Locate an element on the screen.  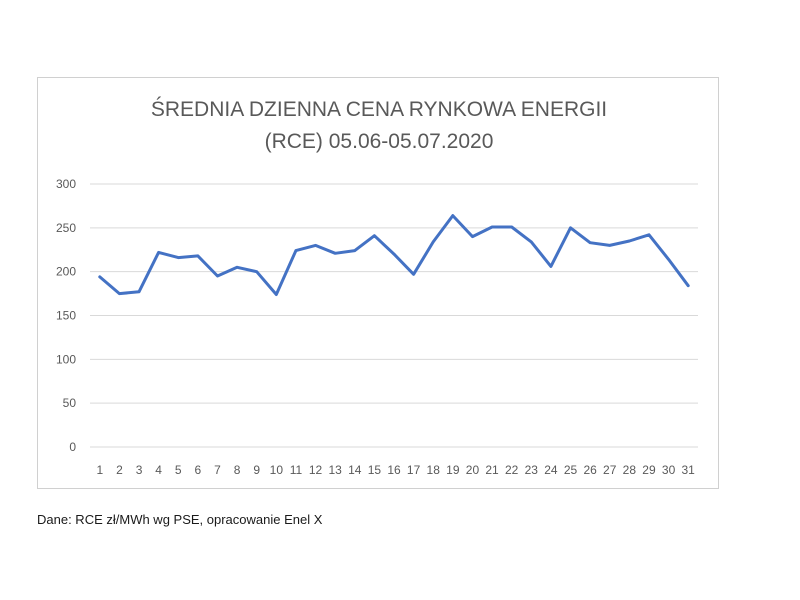
x-tick-label: 31 is located at coordinates (689, 470).